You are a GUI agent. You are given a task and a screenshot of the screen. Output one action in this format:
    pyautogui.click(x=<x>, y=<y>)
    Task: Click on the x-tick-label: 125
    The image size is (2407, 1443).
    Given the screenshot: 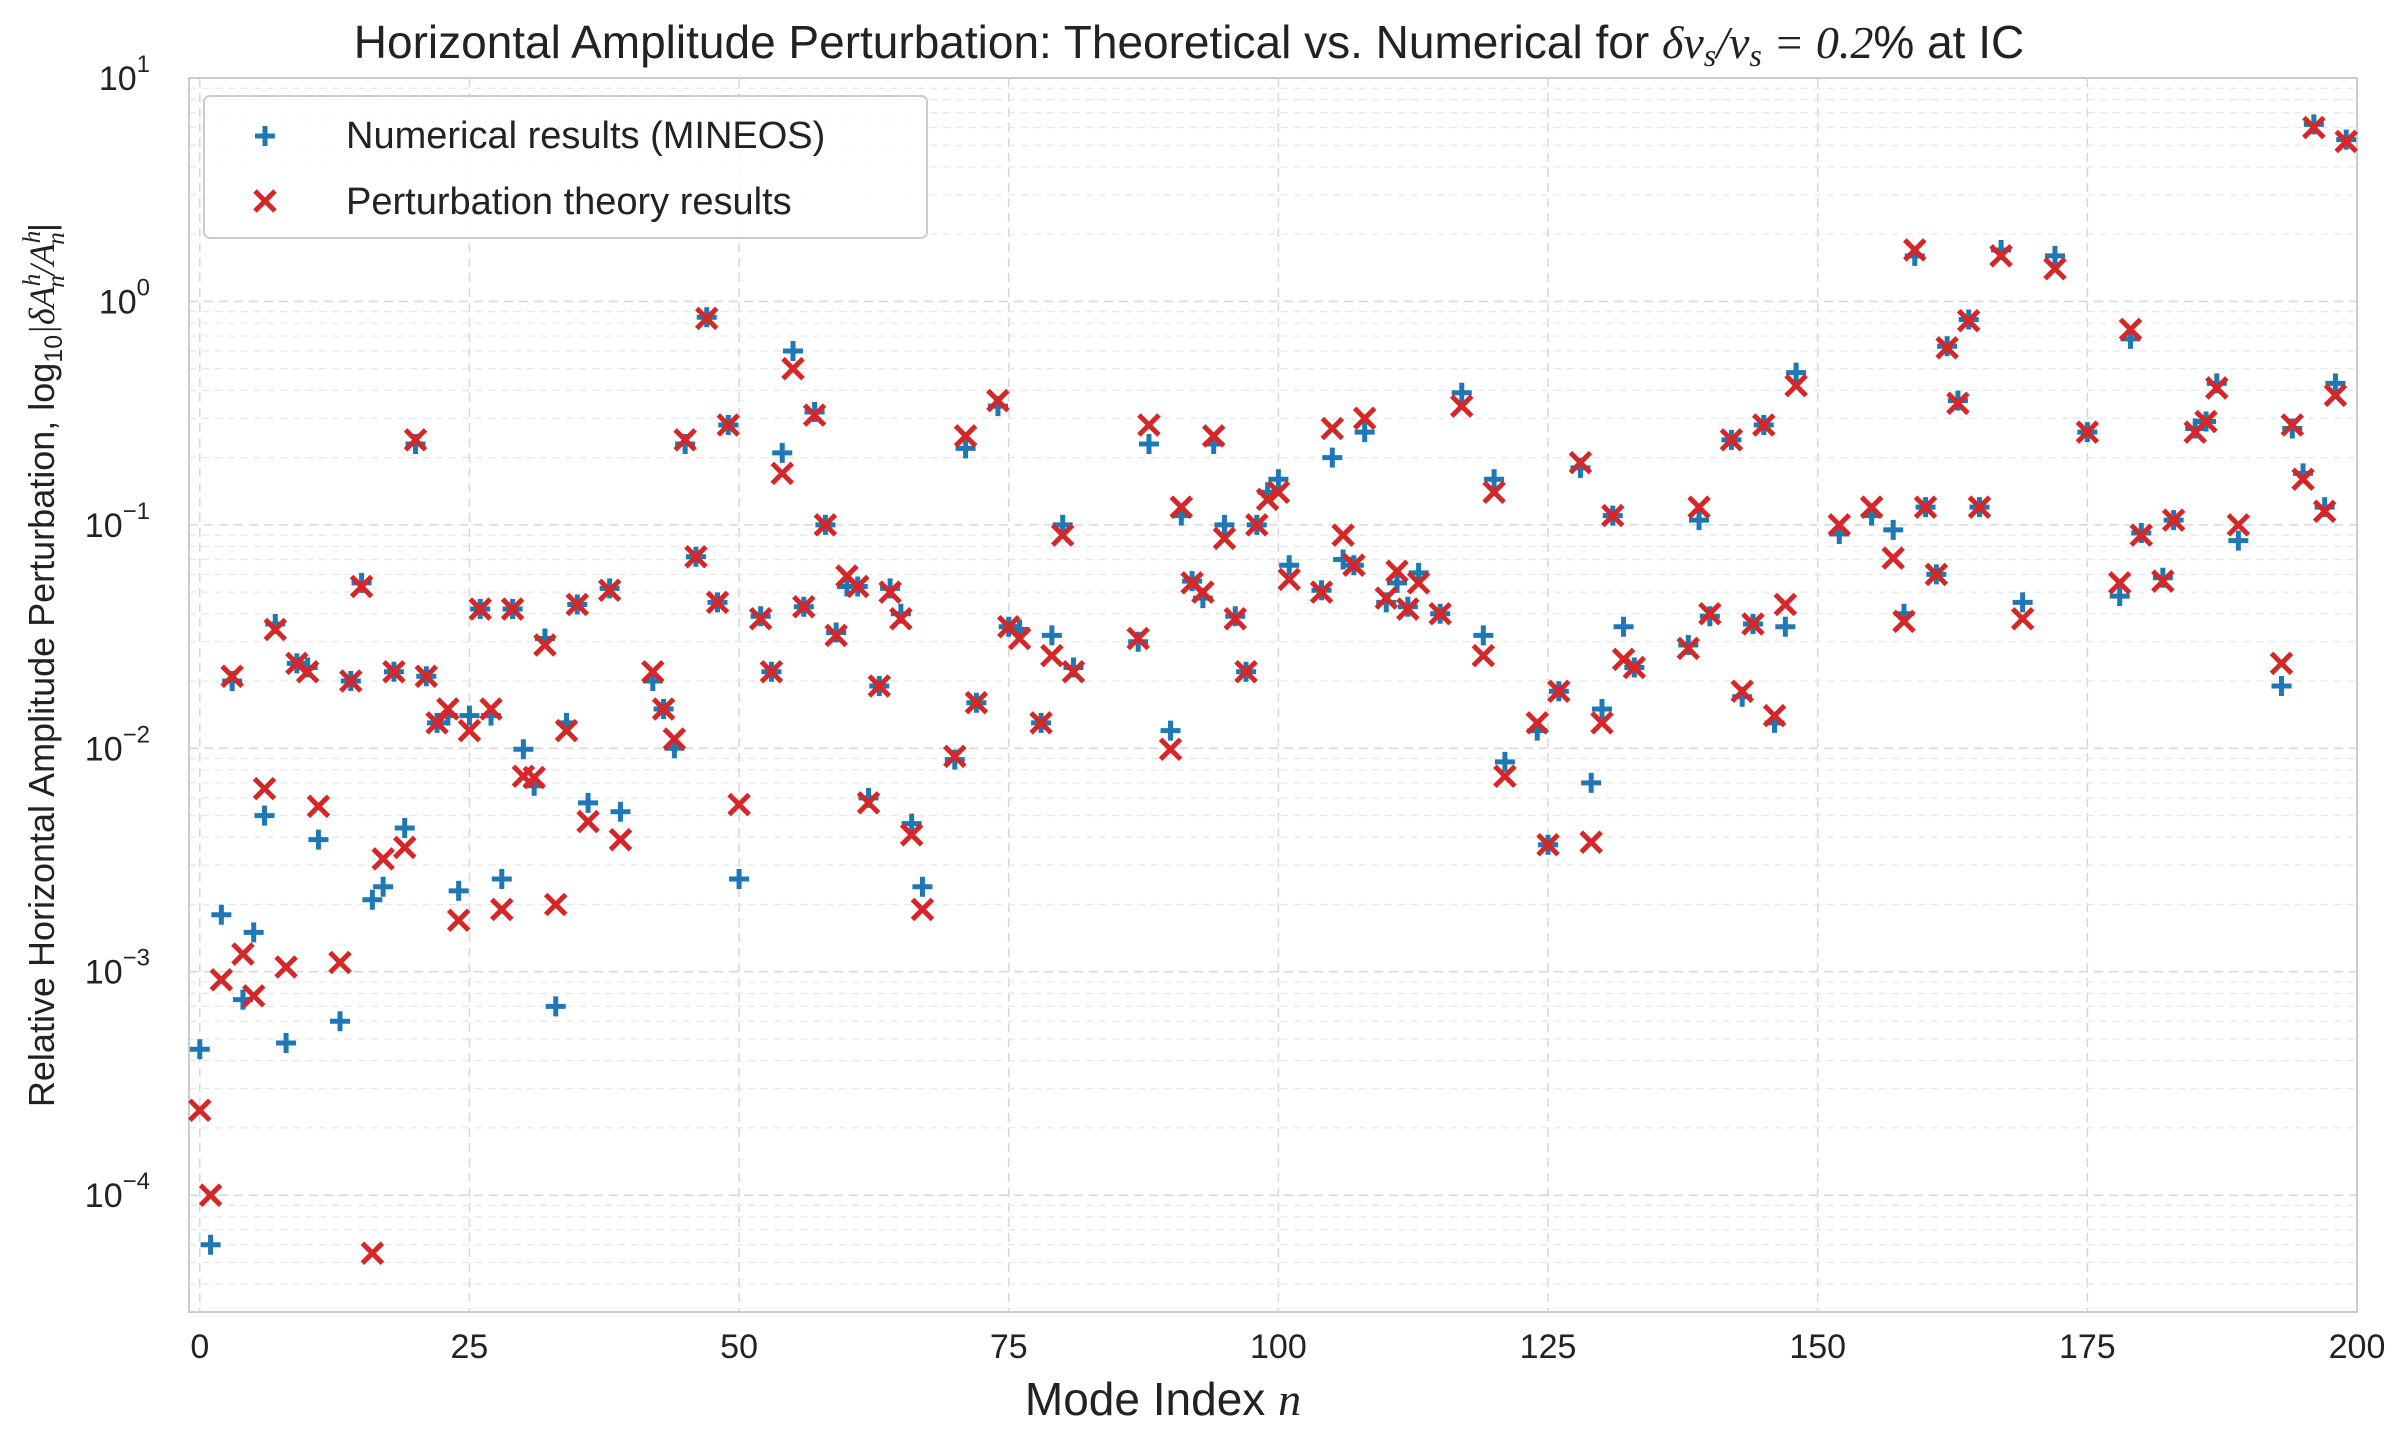 What is the action you would take?
    pyautogui.click(x=1548, y=1347)
    